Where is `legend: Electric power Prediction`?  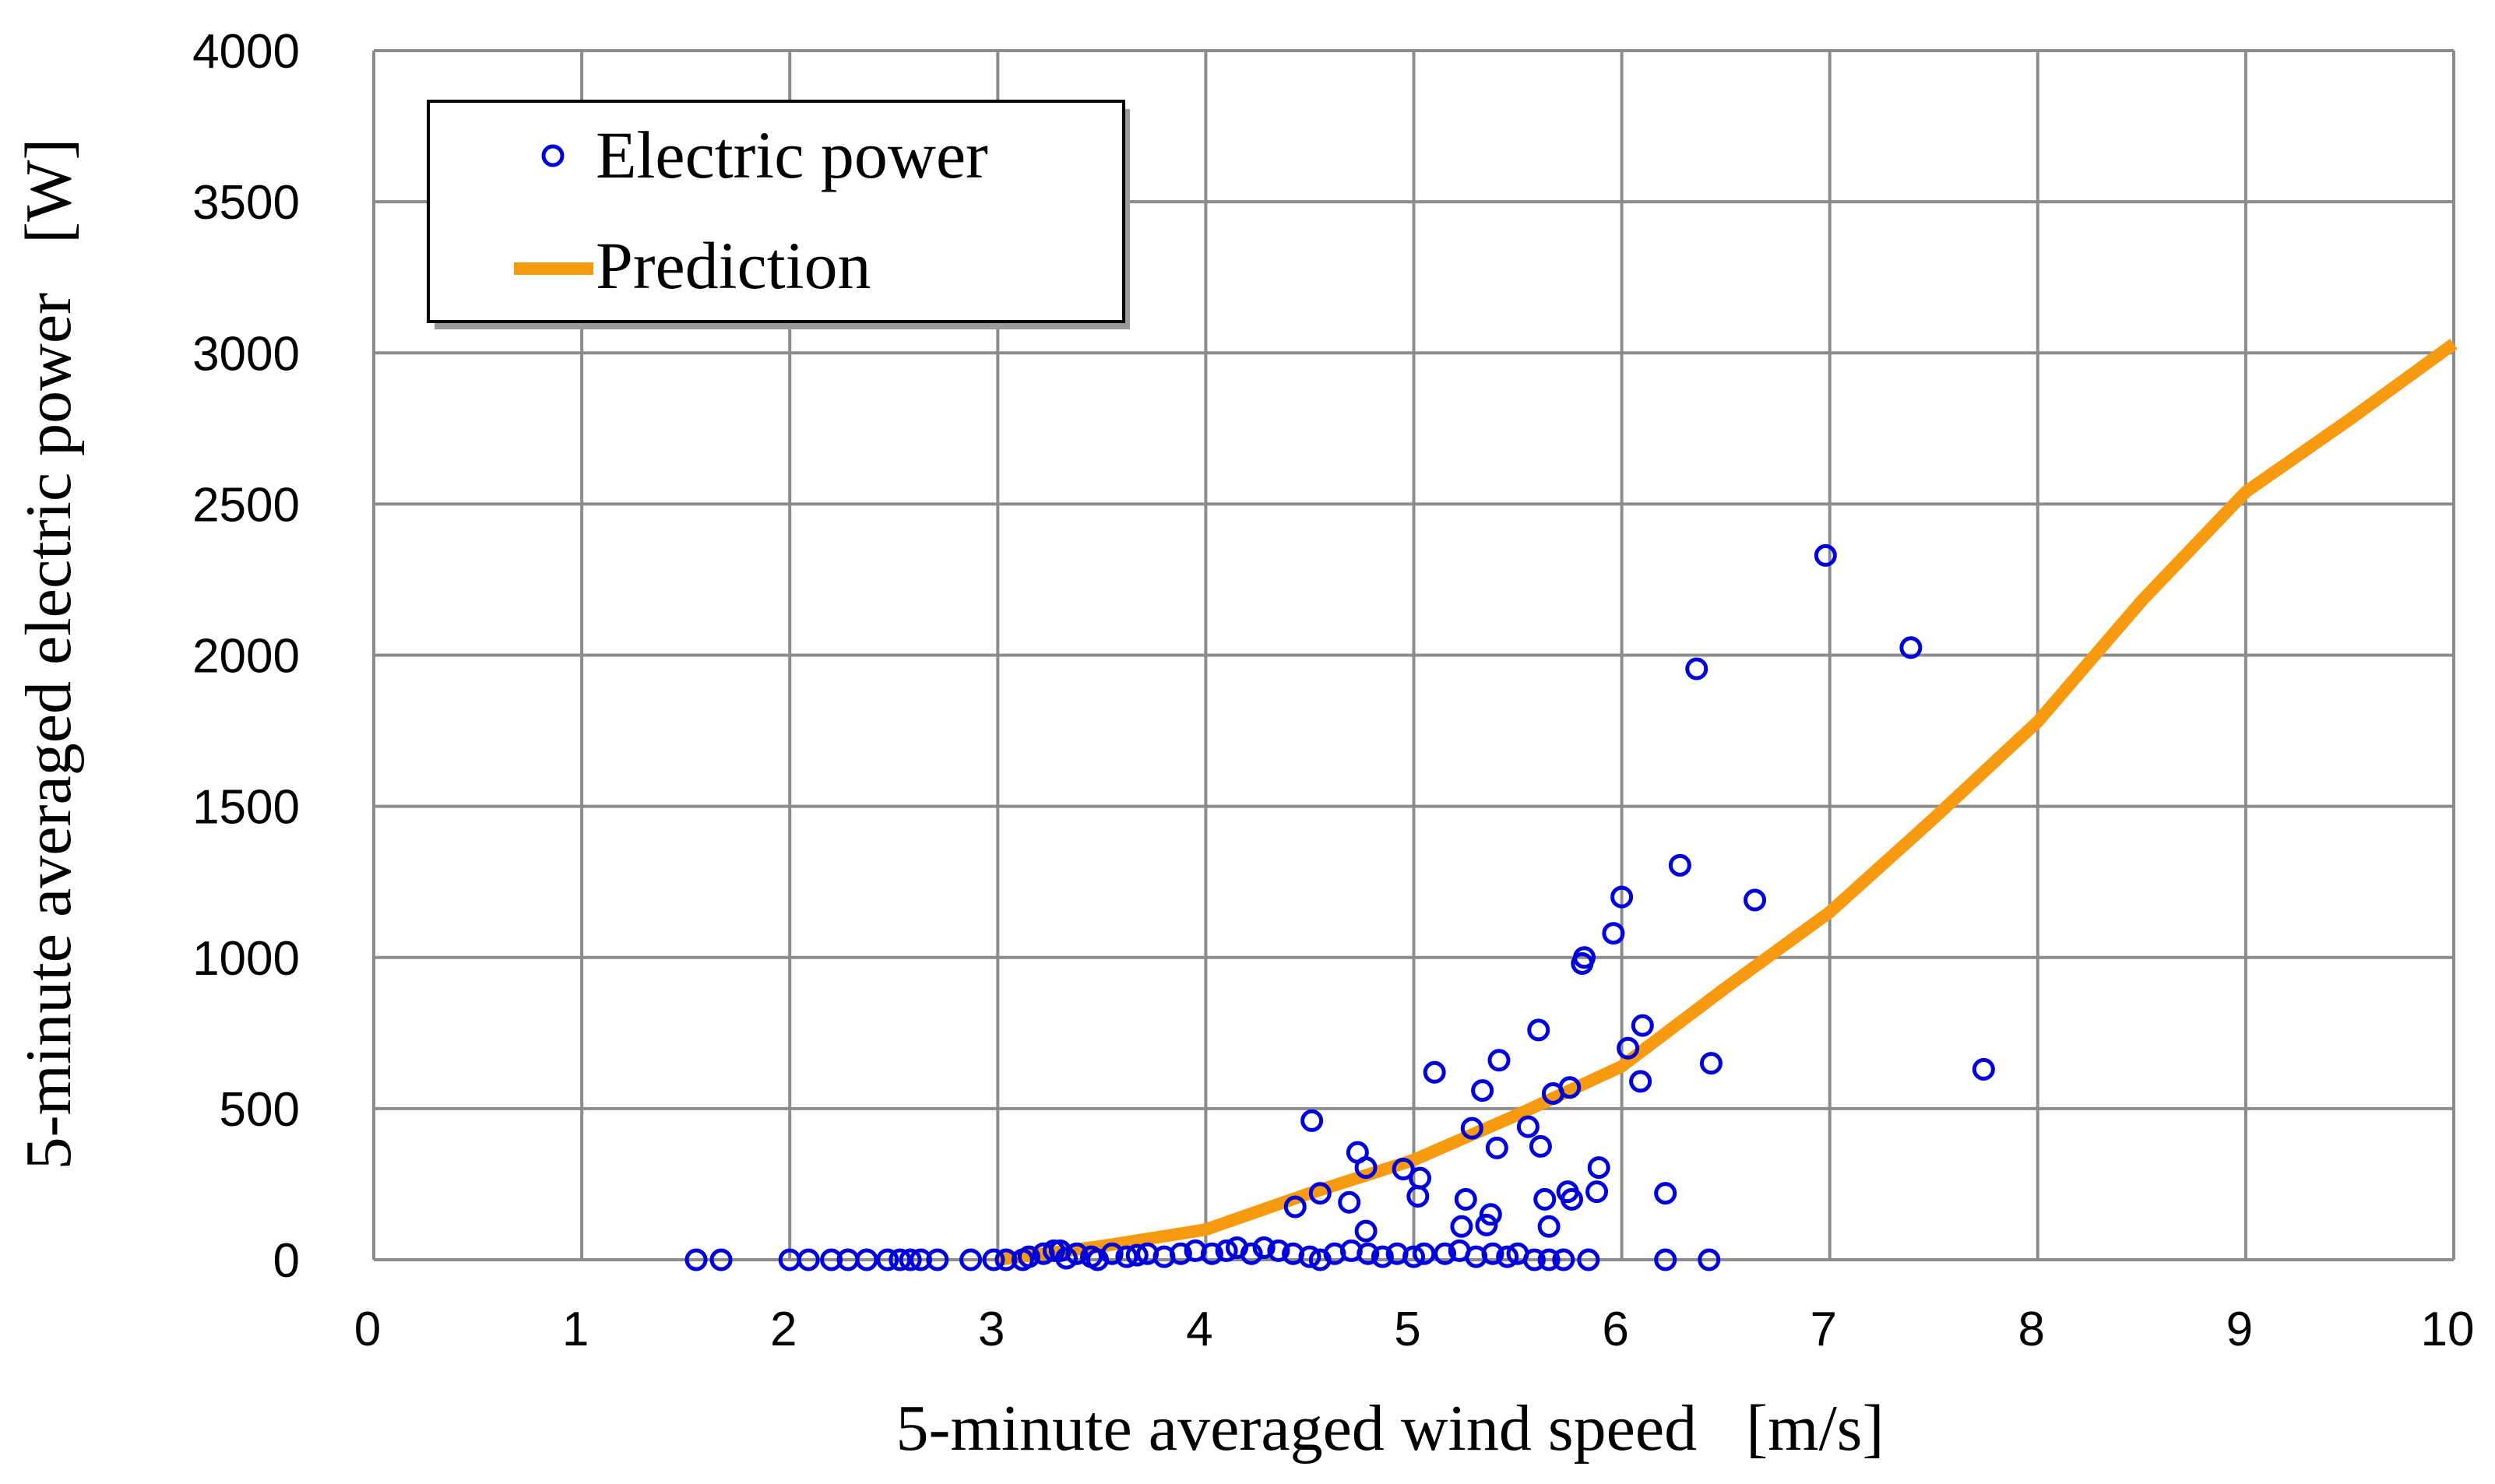
legend: Electric power Prediction is located at coordinates (778, 215).